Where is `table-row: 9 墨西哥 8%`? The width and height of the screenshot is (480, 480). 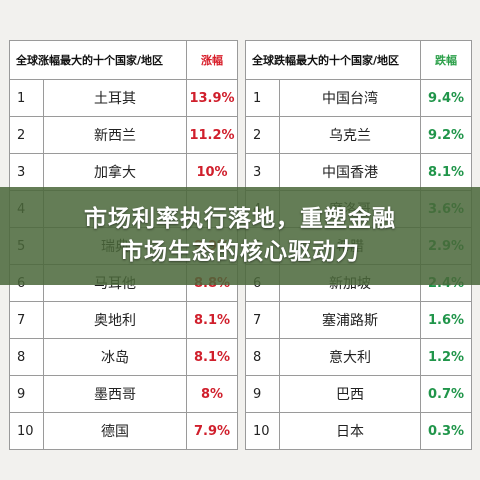 table-row: 9 墨西哥 8% is located at coordinates (123, 394).